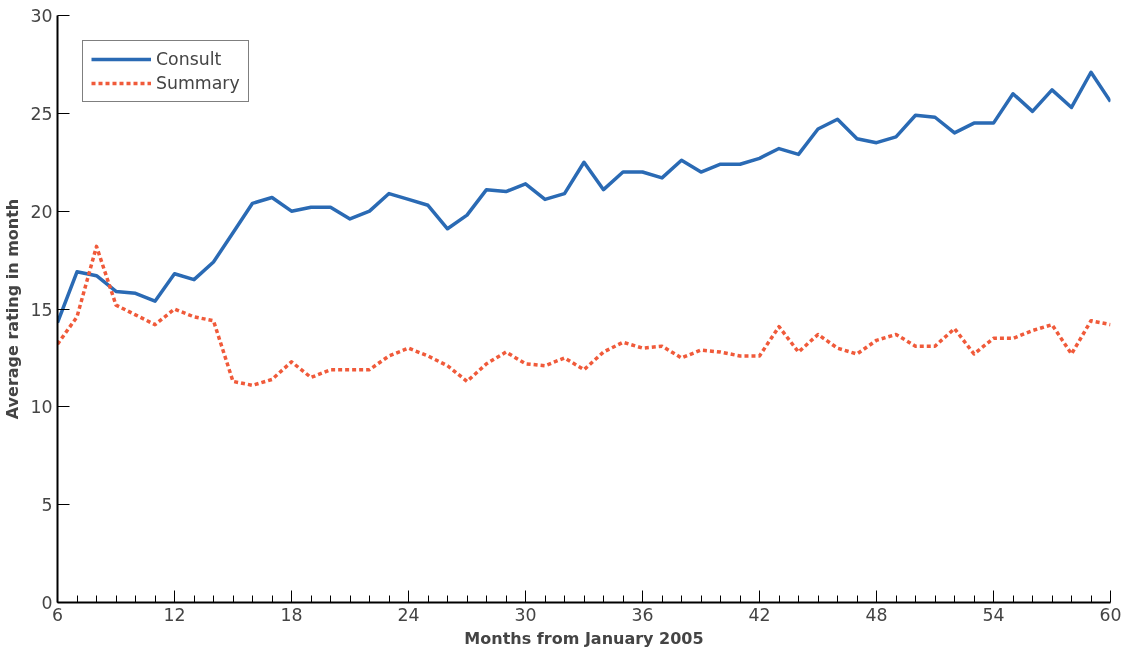 The width and height of the screenshot is (1135, 656). Describe the element at coordinates (47, 603) in the screenshot. I see `y-tick-label: 0` at that location.